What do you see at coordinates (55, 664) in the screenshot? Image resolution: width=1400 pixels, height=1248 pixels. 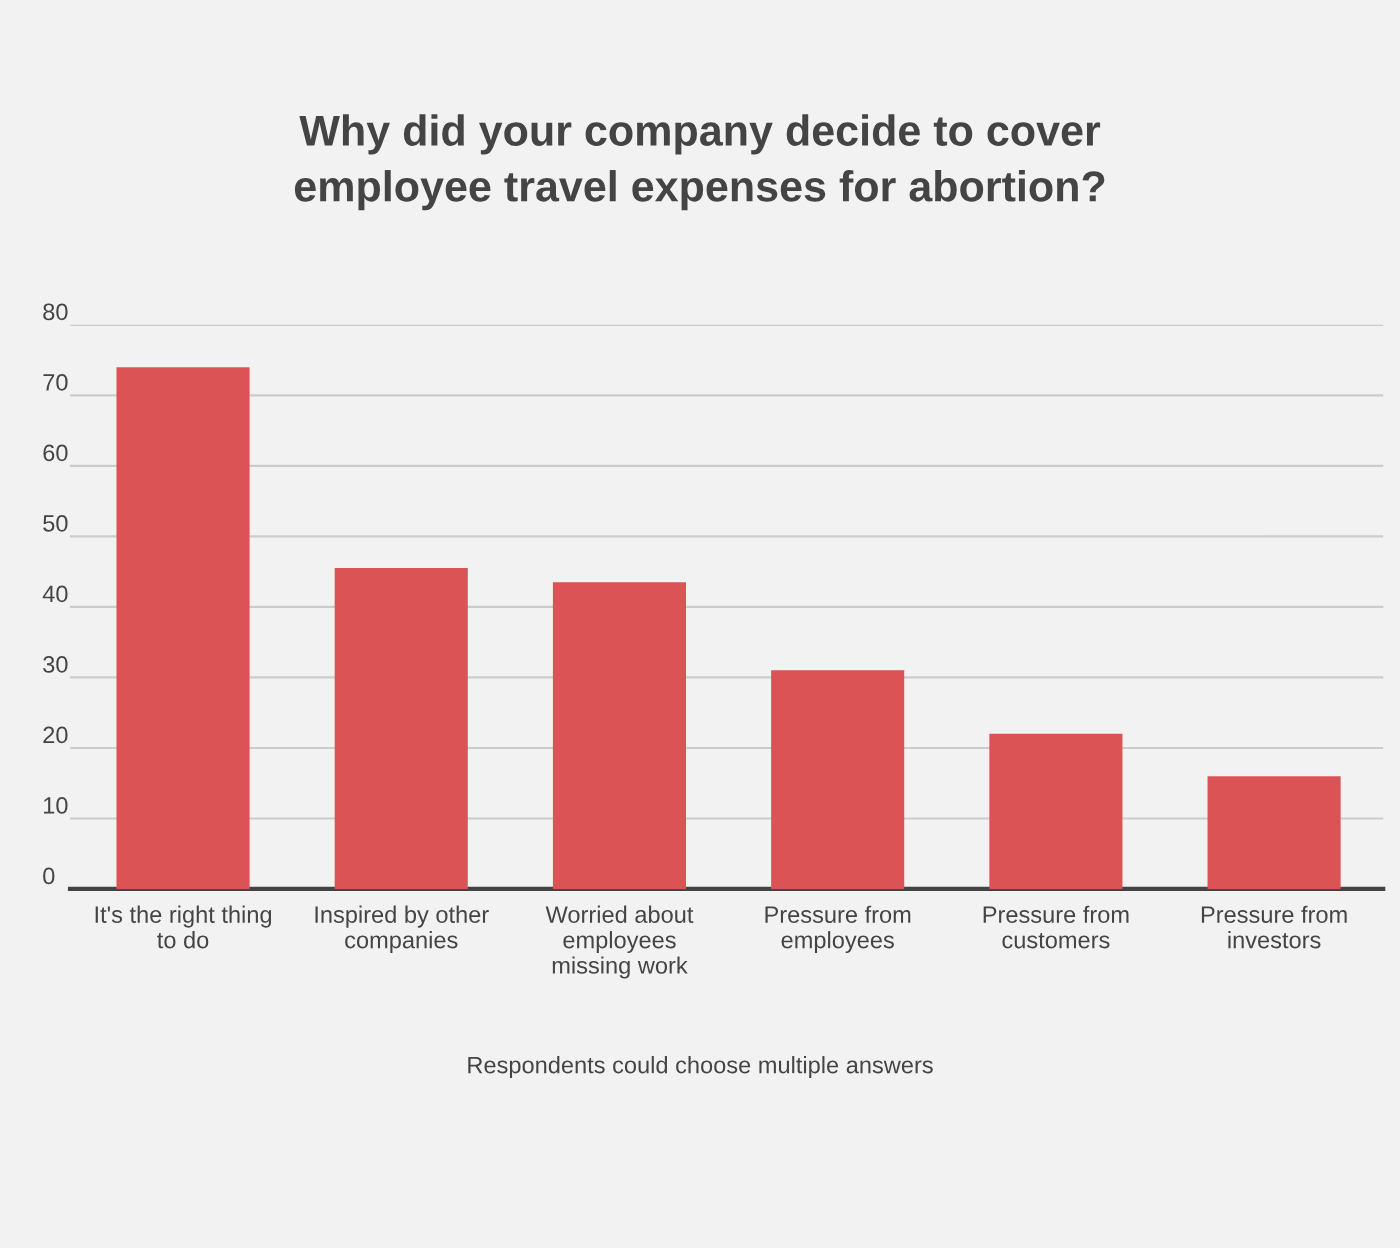 I see `y-tick-label: 30` at bounding box center [55, 664].